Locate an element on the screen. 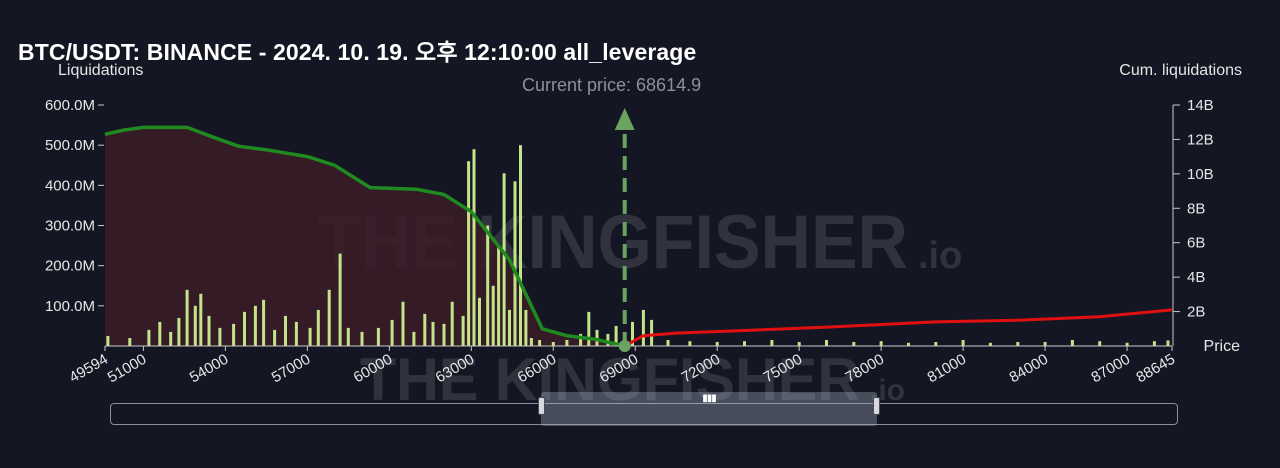  current-price-marker is located at coordinates (624, 230).